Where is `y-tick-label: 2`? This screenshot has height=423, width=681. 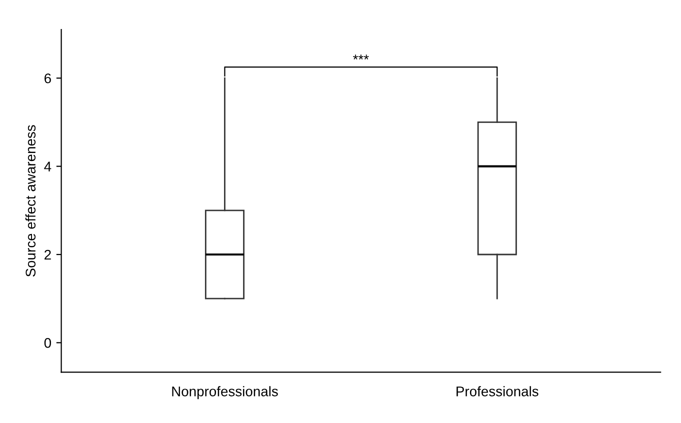
y-tick-label: 2 is located at coordinates (47, 255).